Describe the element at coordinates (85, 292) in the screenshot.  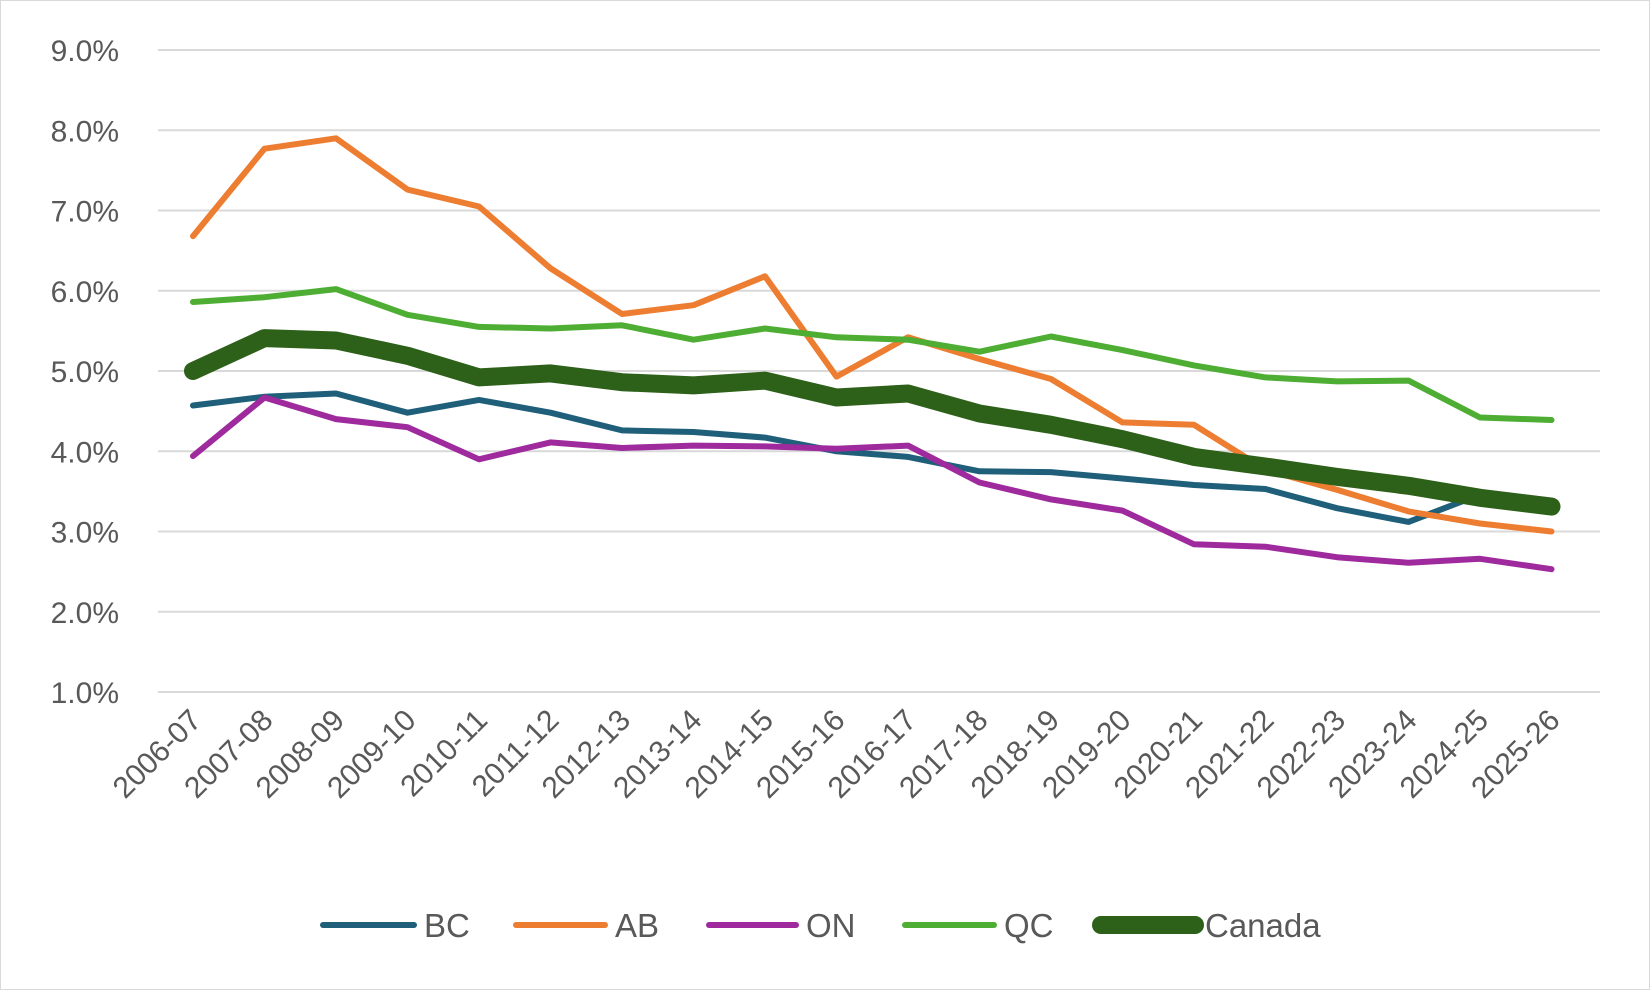
I see `y-tick-label: 6.0%` at that location.